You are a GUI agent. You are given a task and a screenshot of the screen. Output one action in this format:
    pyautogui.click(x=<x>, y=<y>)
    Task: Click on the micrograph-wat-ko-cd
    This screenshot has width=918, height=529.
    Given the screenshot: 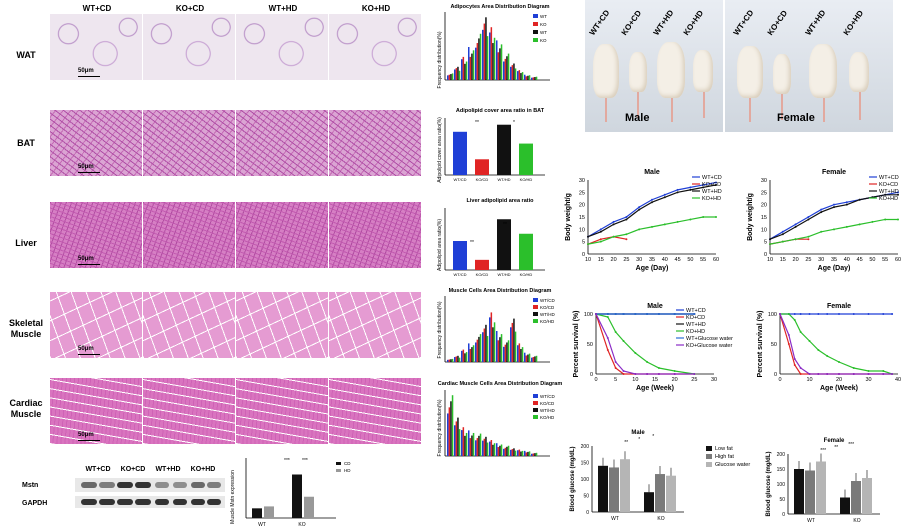 What is the action you would take?
    pyautogui.click(x=189, y=47)
    